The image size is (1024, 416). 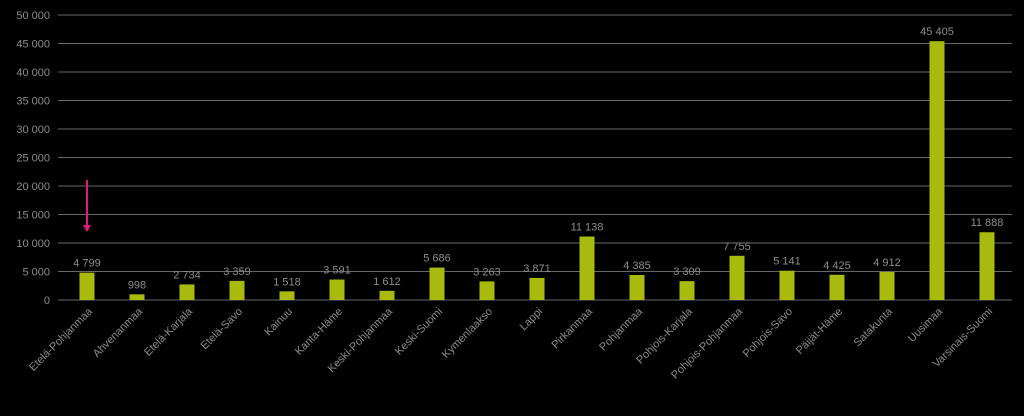 I want to click on x-tick-label: Lappi, so click(x=532, y=320).